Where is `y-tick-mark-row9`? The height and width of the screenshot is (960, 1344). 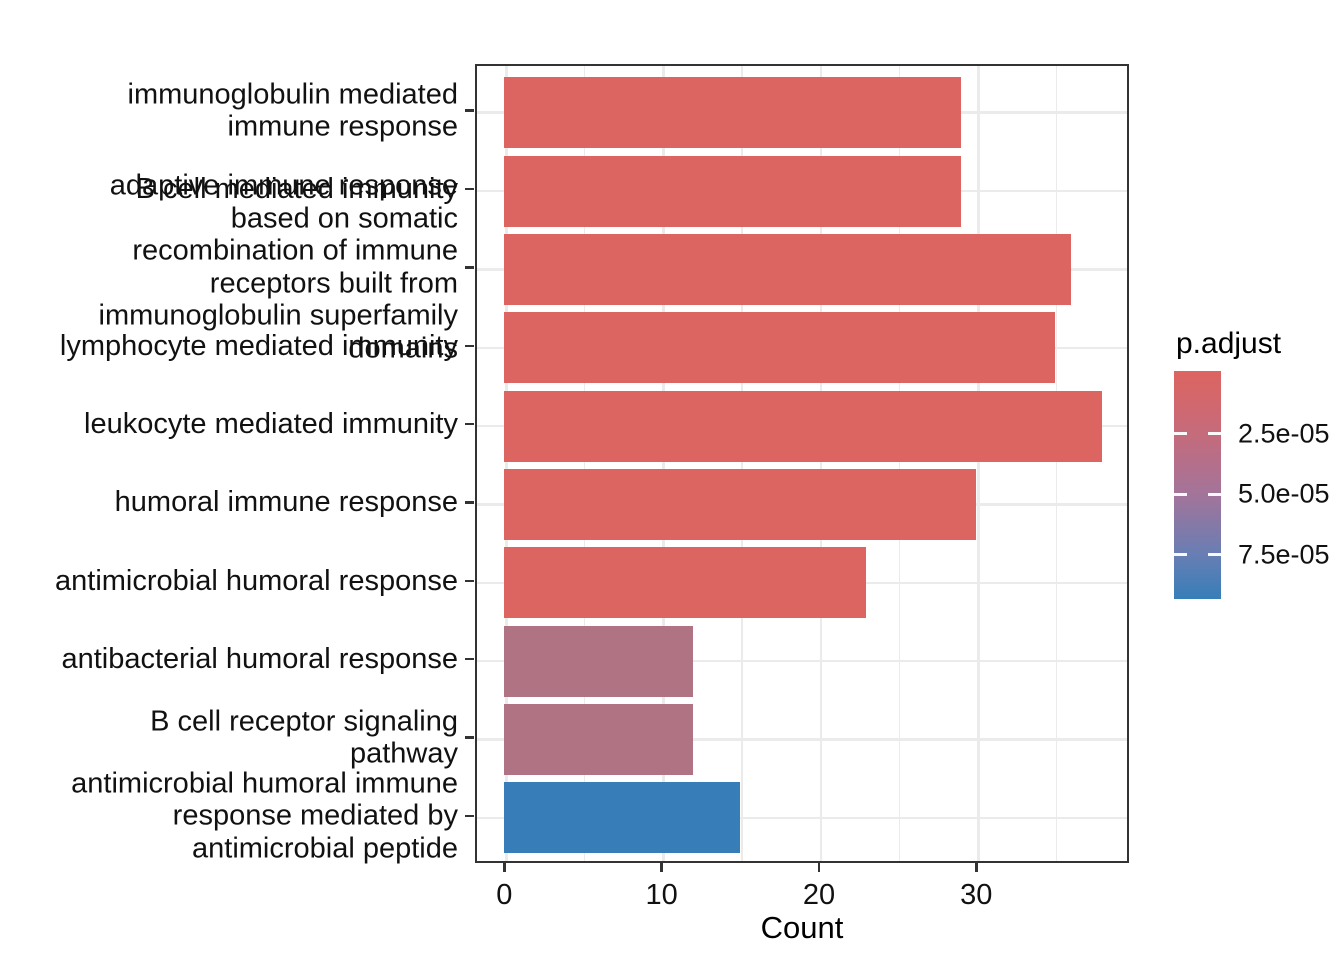 y-tick-mark-row9 is located at coordinates (469, 737).